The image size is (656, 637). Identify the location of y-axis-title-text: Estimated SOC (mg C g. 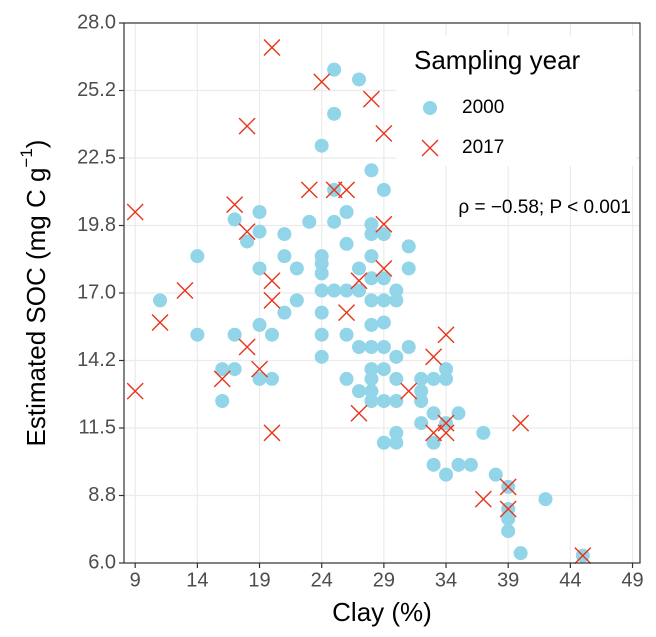
(36, 307).